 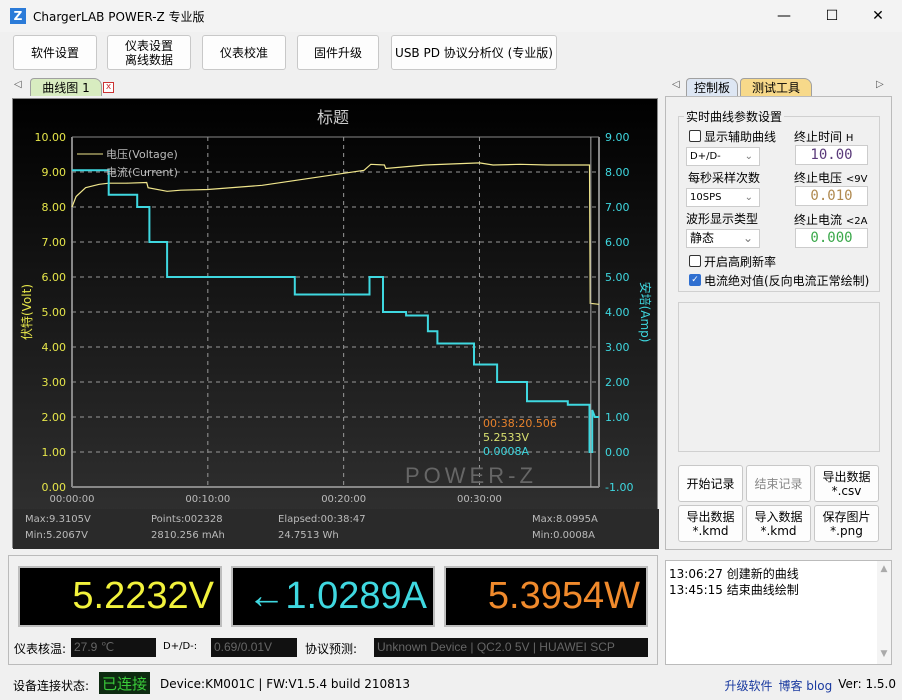 What do you see at coordinates (676, 84) in the screenshot?
I see `right-tab-nav-left-icon: ◁` at bounding box center [676, 84].